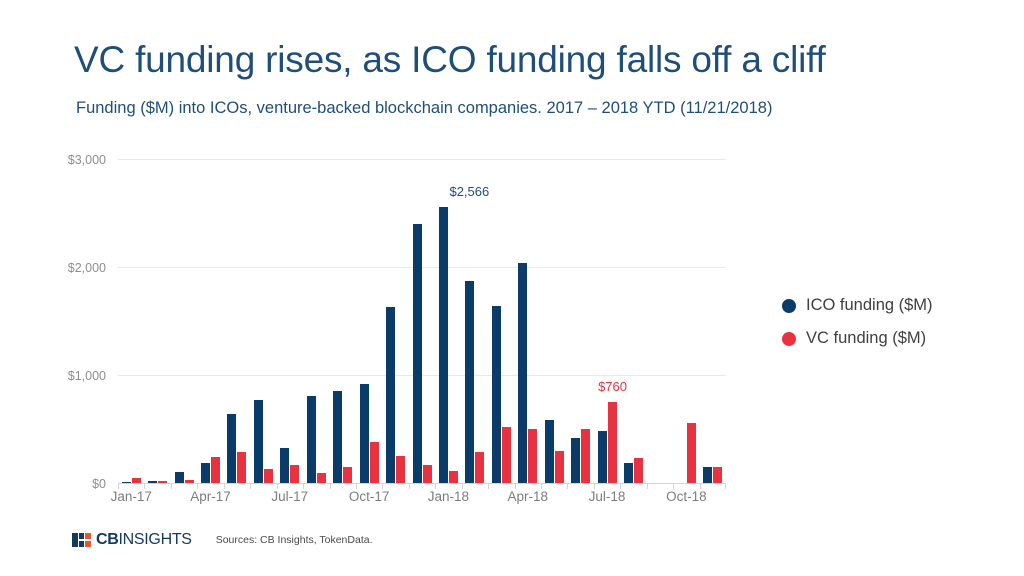  I want to click on data-label: $2,566, so click(469, 191).